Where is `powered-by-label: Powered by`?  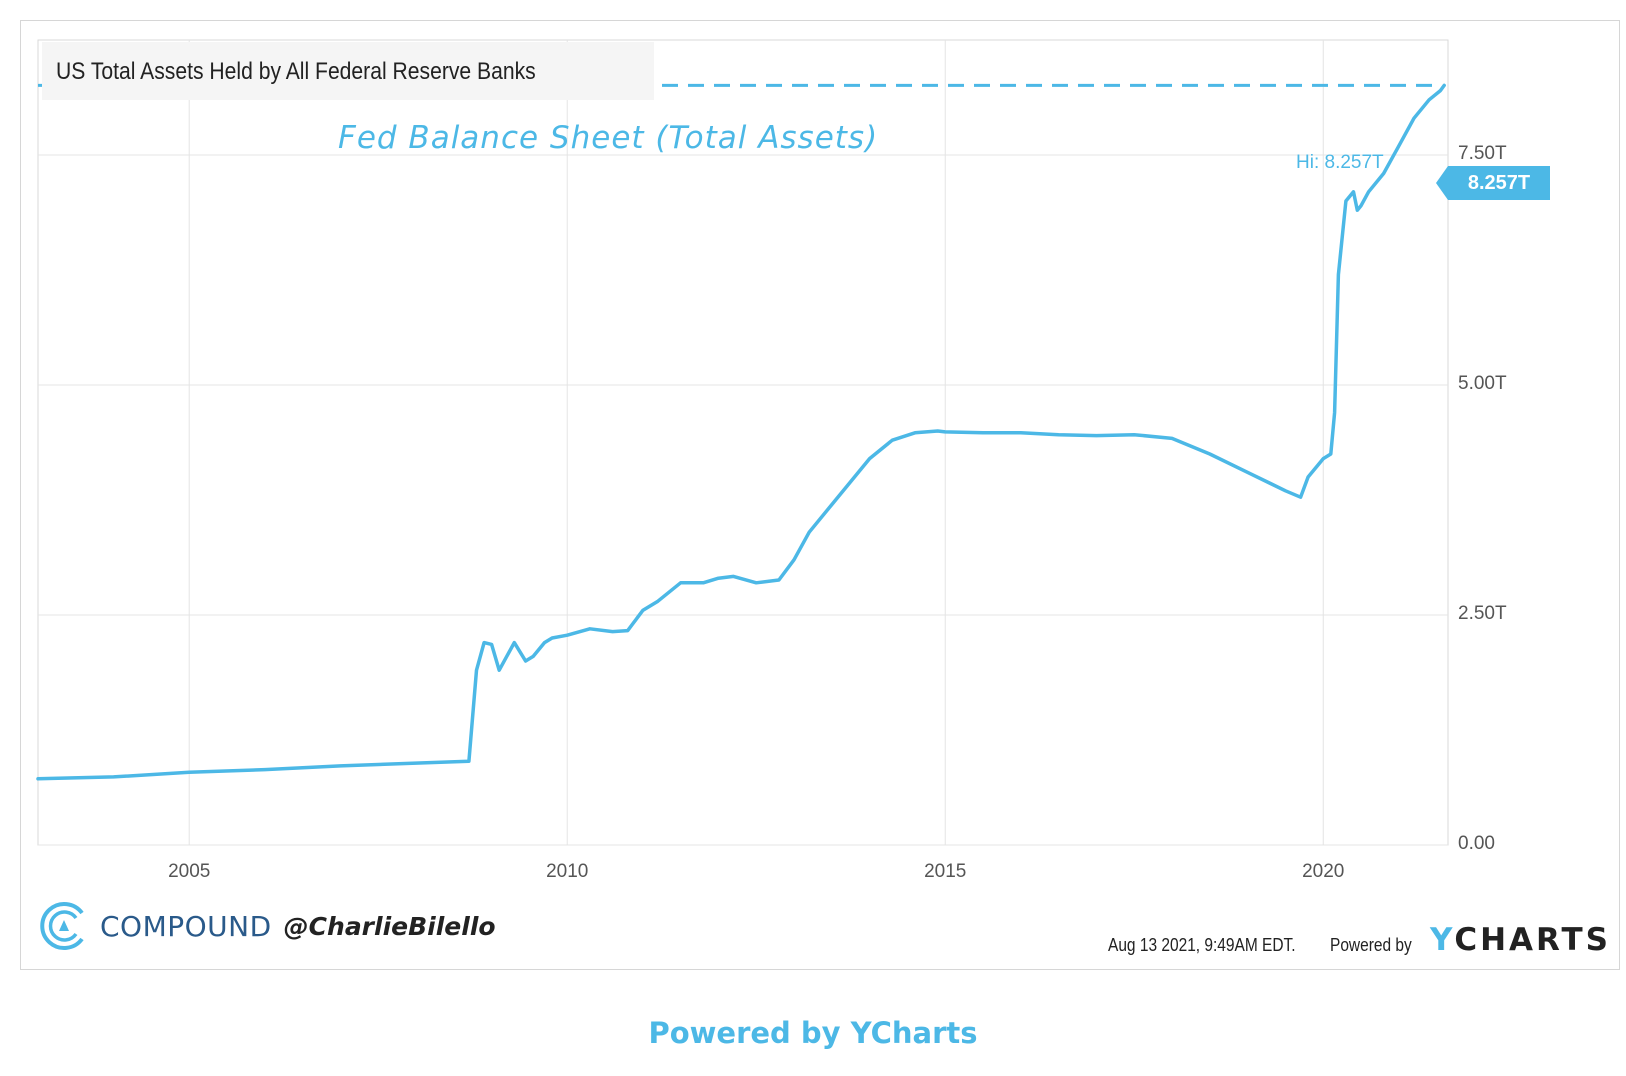 powered-by-label: Powered by is located at coordinates (1371, 945).